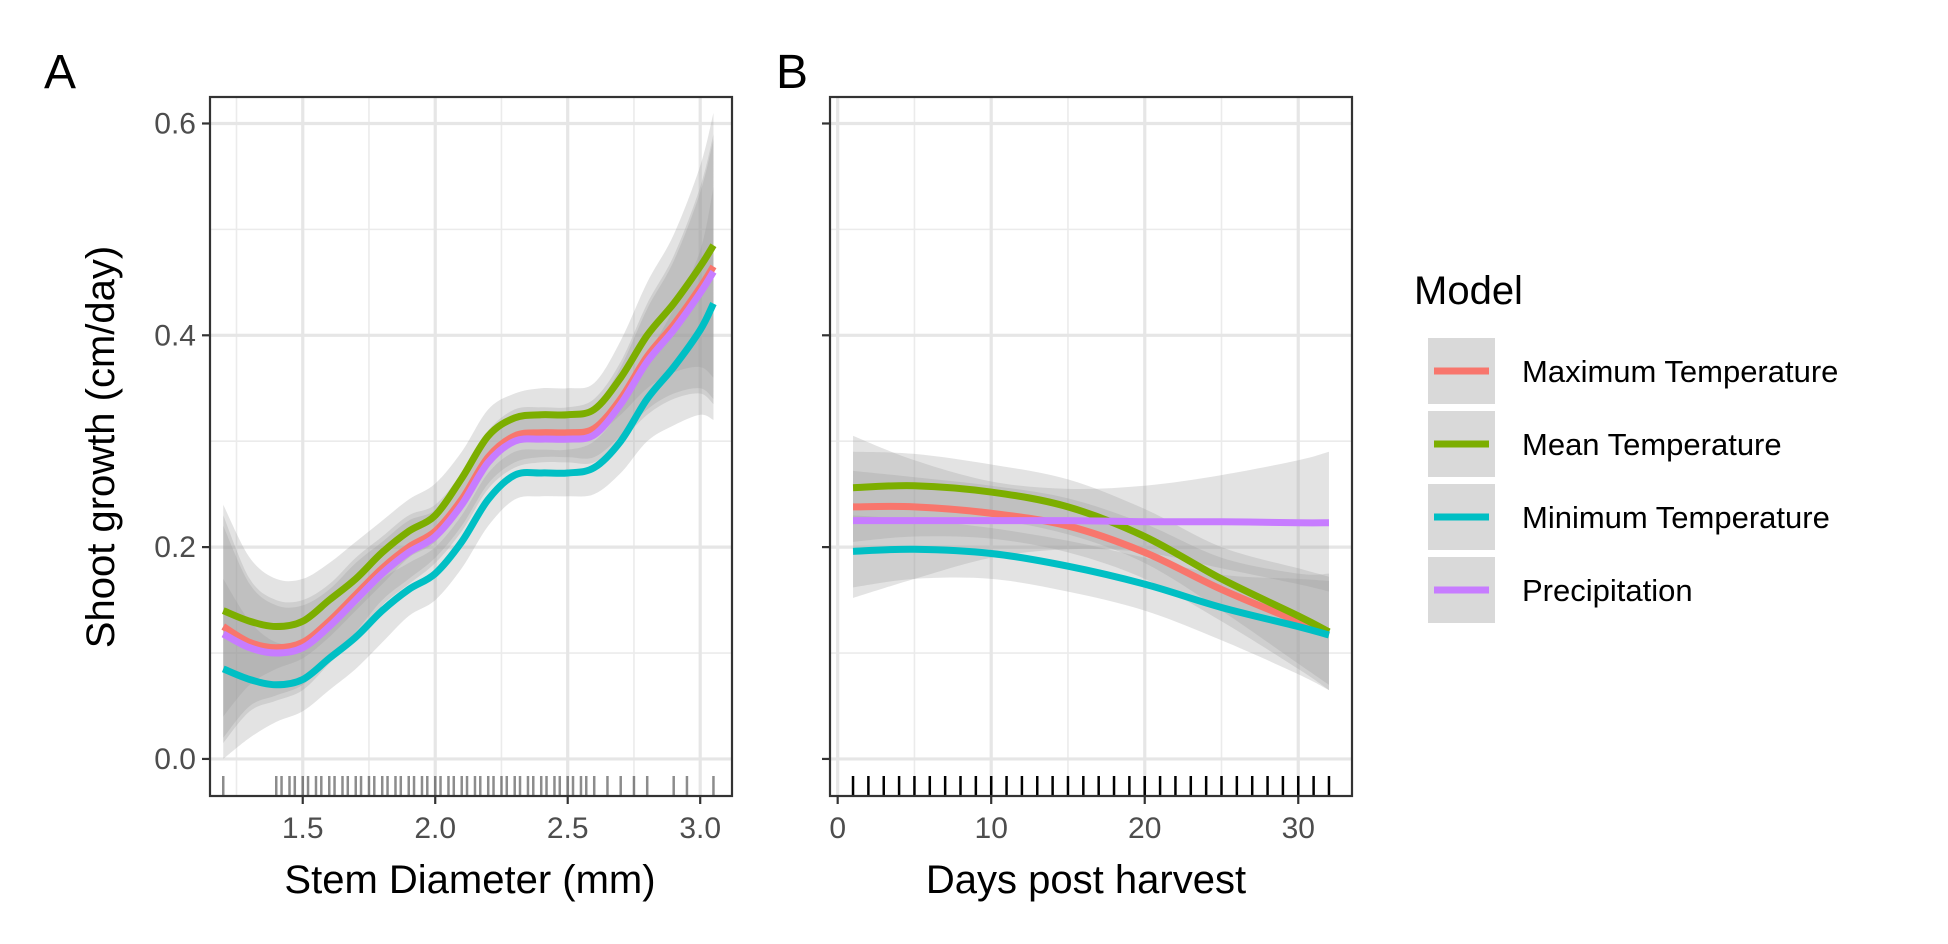 The image size is (1948, 944). What do you see at coordinates (991, 828) in the screenshot?
I see `panel-b-x-tick-label: 10` at bounding box center [991, 828].